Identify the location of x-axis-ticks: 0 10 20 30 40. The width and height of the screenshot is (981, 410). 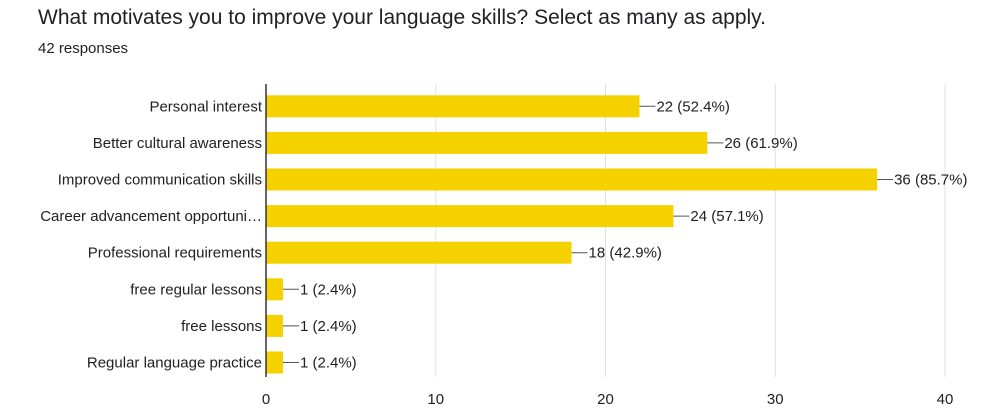
(608, 399).